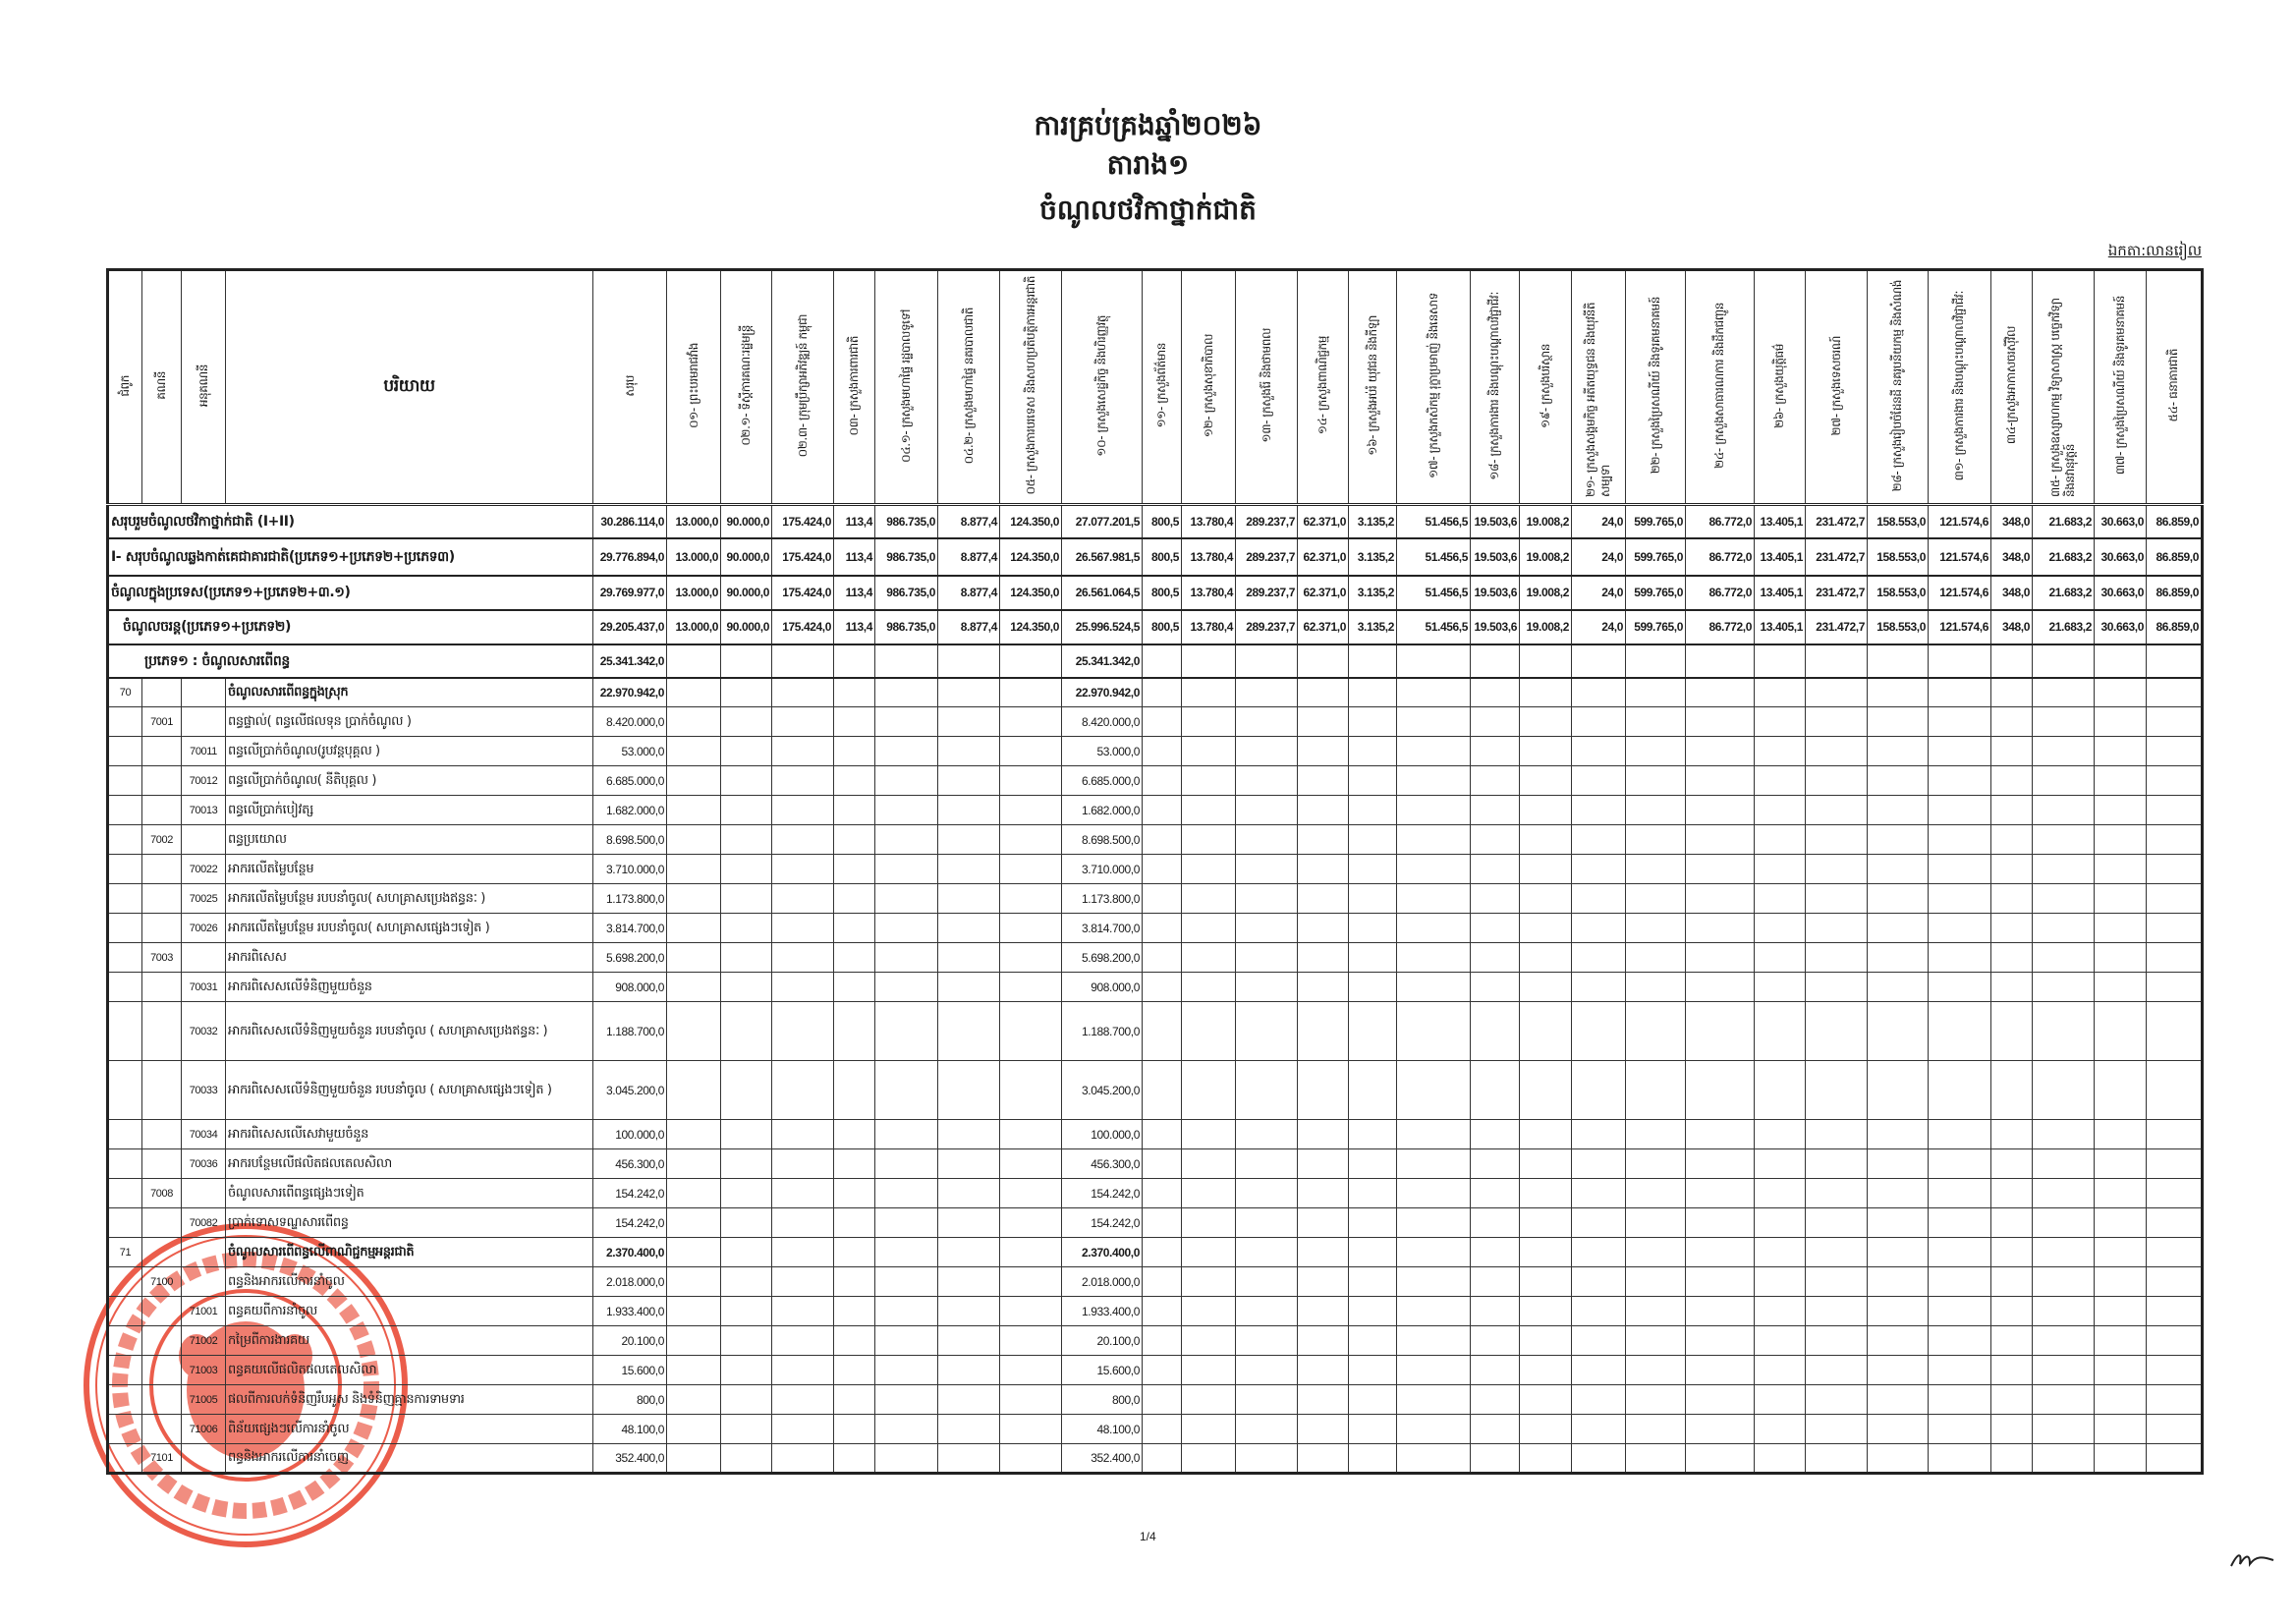 The height and width of the screenshot is (1624, 2296). I want to click on ministry-economy-finance-value: 3.045.200,0, so click(1102, 1090).